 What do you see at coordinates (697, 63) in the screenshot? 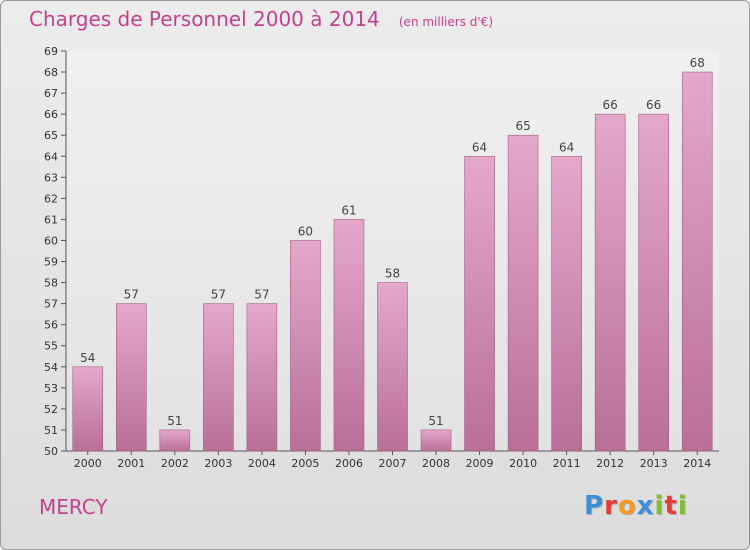
I see `data-label: 68` at bounding box center [697, 63].